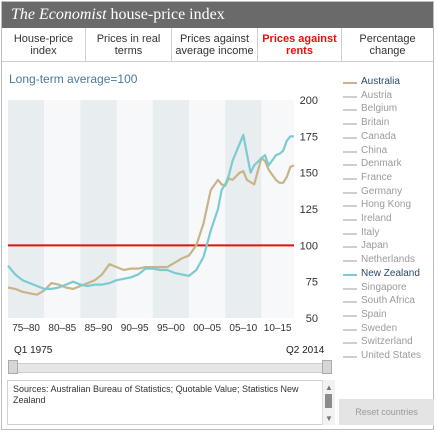 Image resolution: width=437 pixels, height=432 pixels. What do you see at coordinates (26, 328) in the screenshot?
I see `x-tick-label: 75–80` at bounding box center [26, 328].